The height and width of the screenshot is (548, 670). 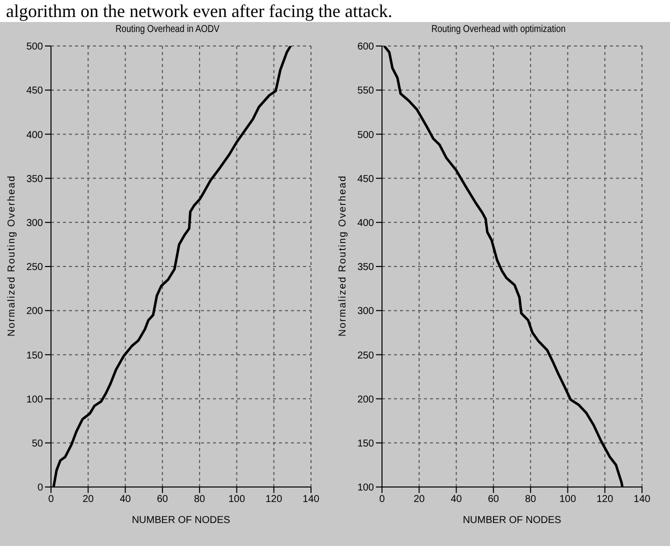 What do you see at coordinates (498, 30) in the screenshot?
I see `chart-title: Routing Overhead with optimization` at bounding box center [498, 30].